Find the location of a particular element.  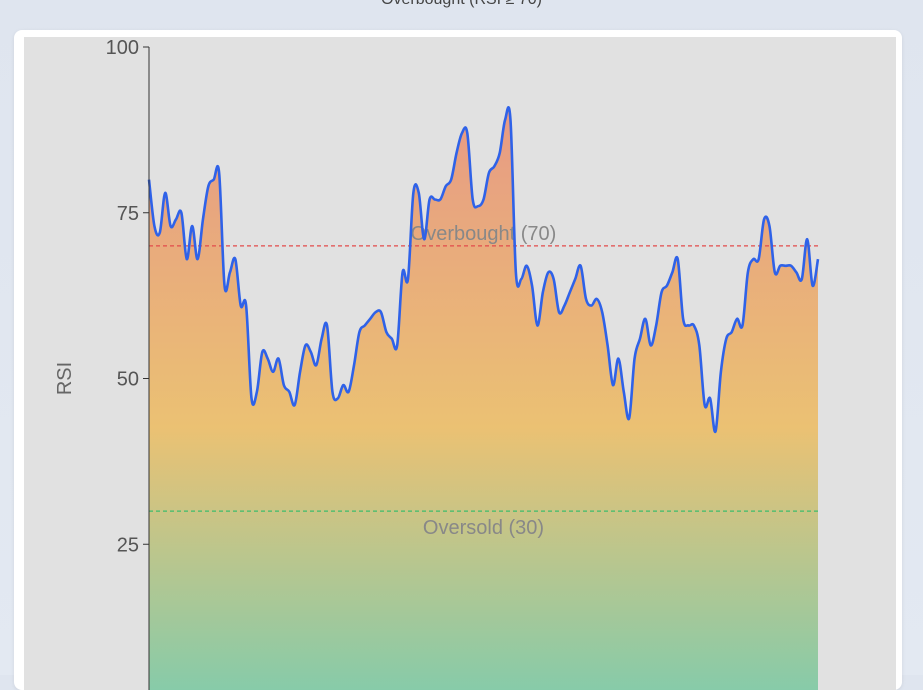

y-tick-label-25: 25 is located at coordinates (128, 545).